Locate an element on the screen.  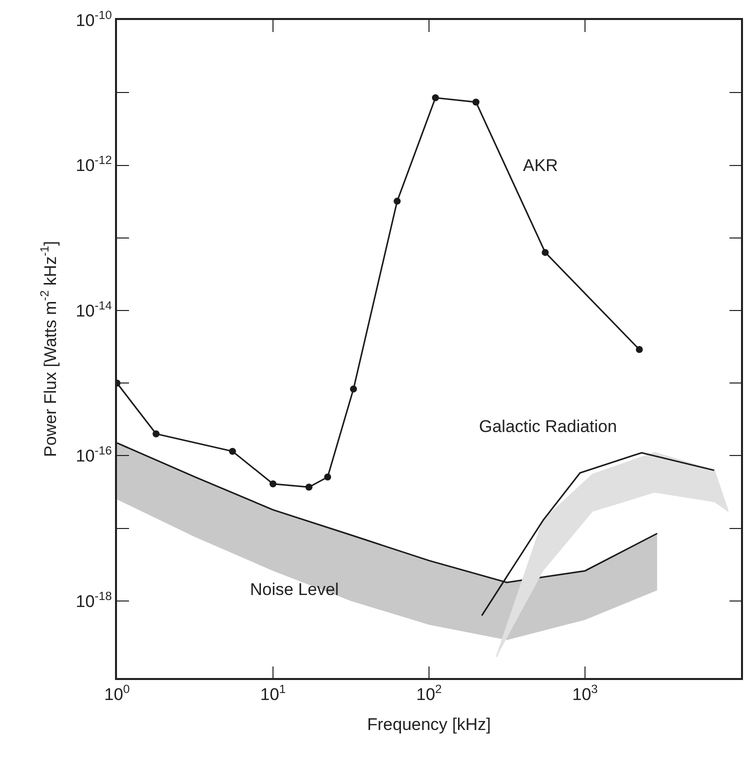
annotation: Noise Level is located at coordinates (294, 589).